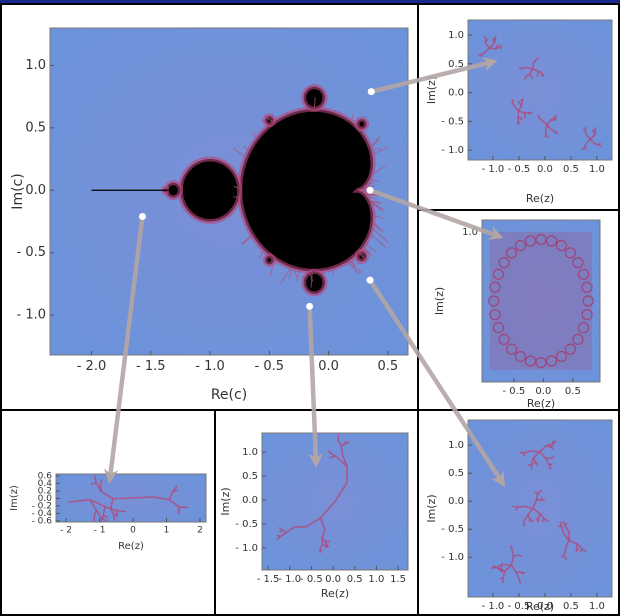 This screenshot has width=620, height=616. Describe the element at coordinates (540, 198) in the screenshot. I see `x-axis-label: Re(z)` at that location.